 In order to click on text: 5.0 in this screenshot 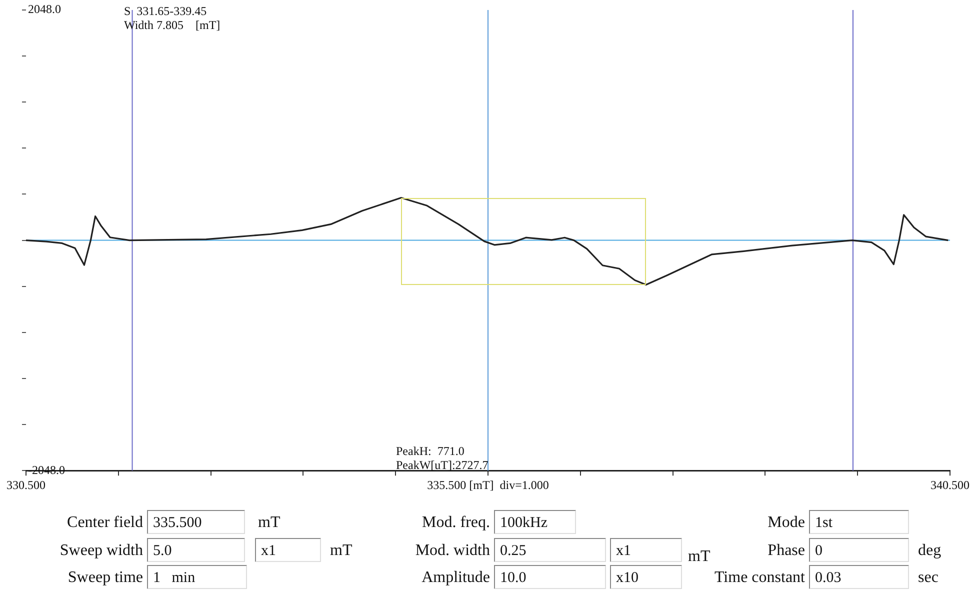, I will do `click(196, 550)`.